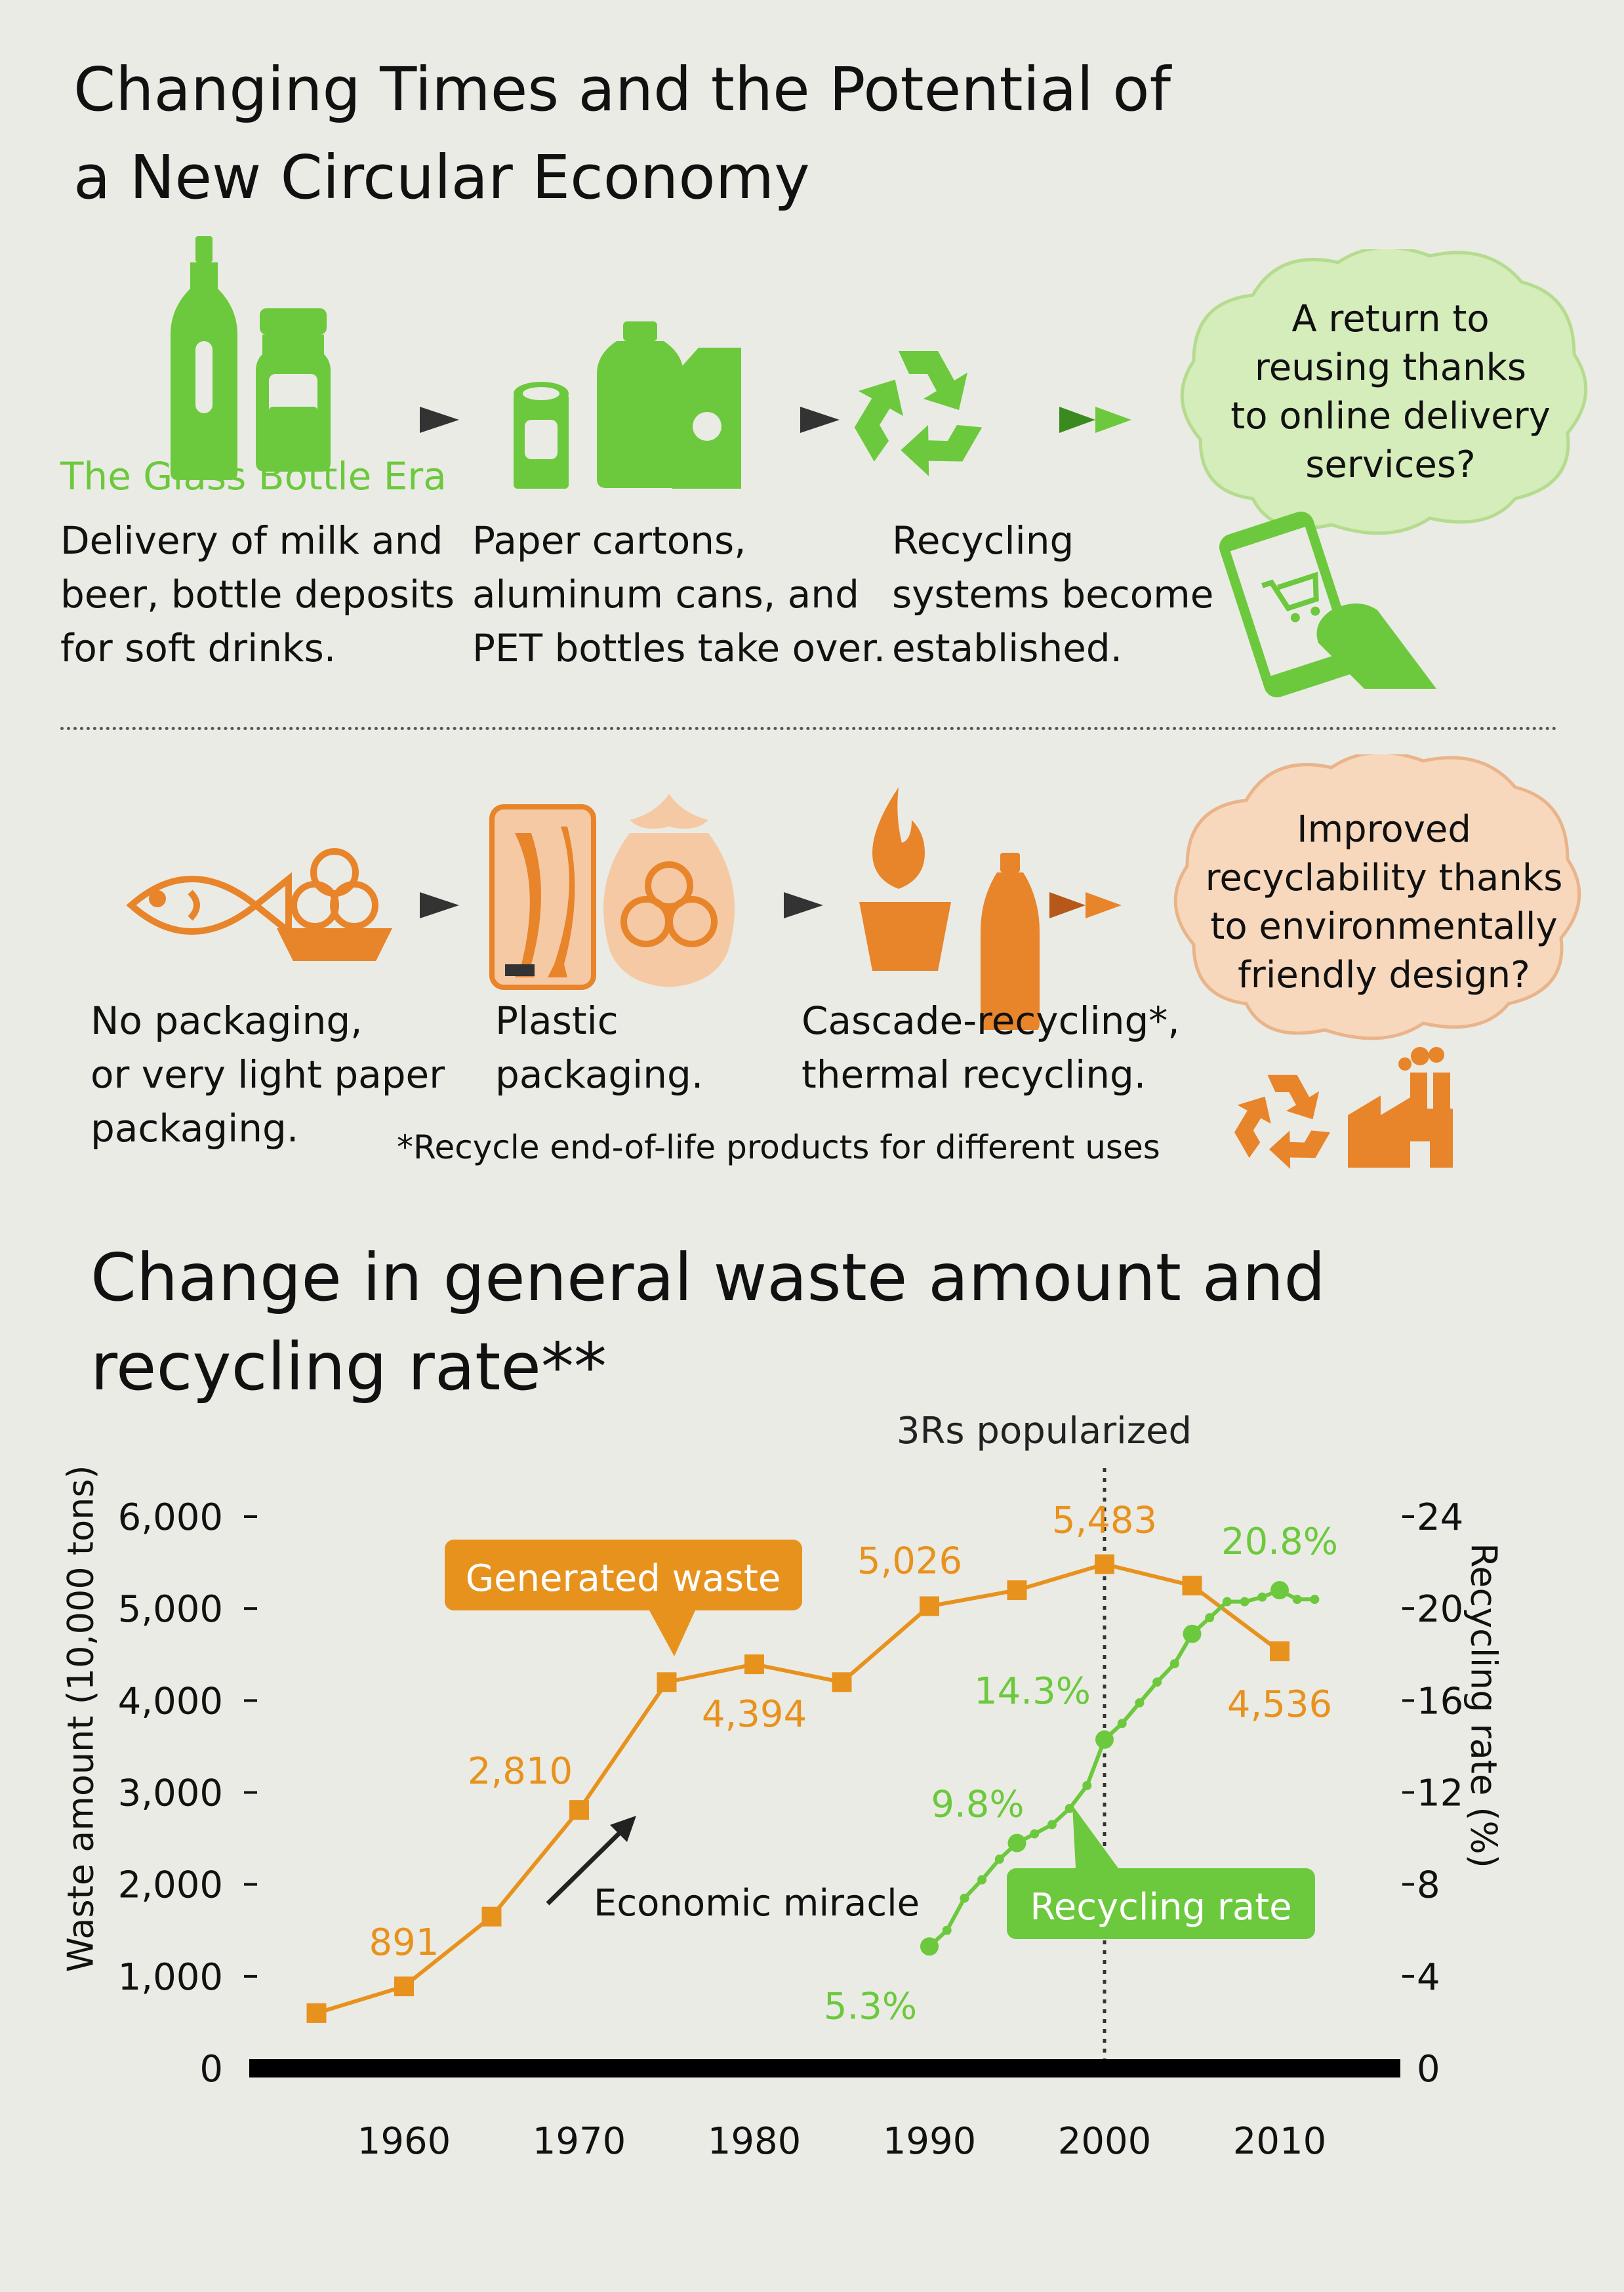 The width and height of the screenshot is (1624, 2292). What do you see at coordinates (1344, 1108) in the screenshot?
I see `recycle-factory-icons` at bounding box center [1344, 1108].